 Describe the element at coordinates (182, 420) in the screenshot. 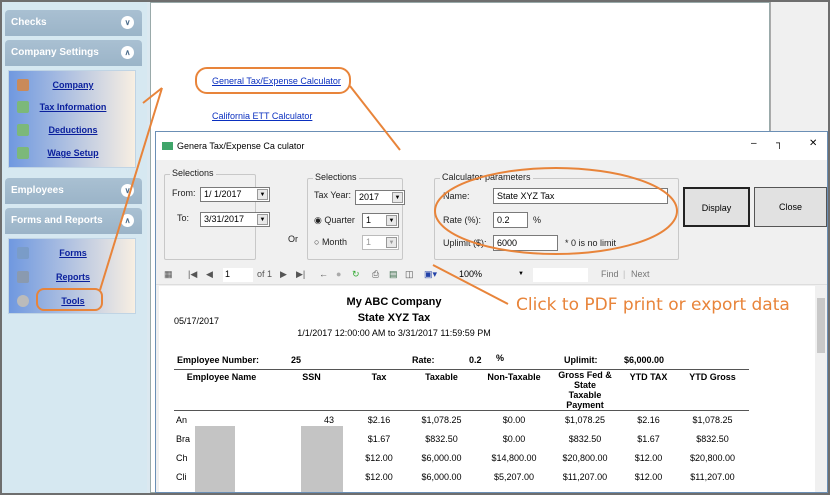

I see `table-cell: An` at that location.